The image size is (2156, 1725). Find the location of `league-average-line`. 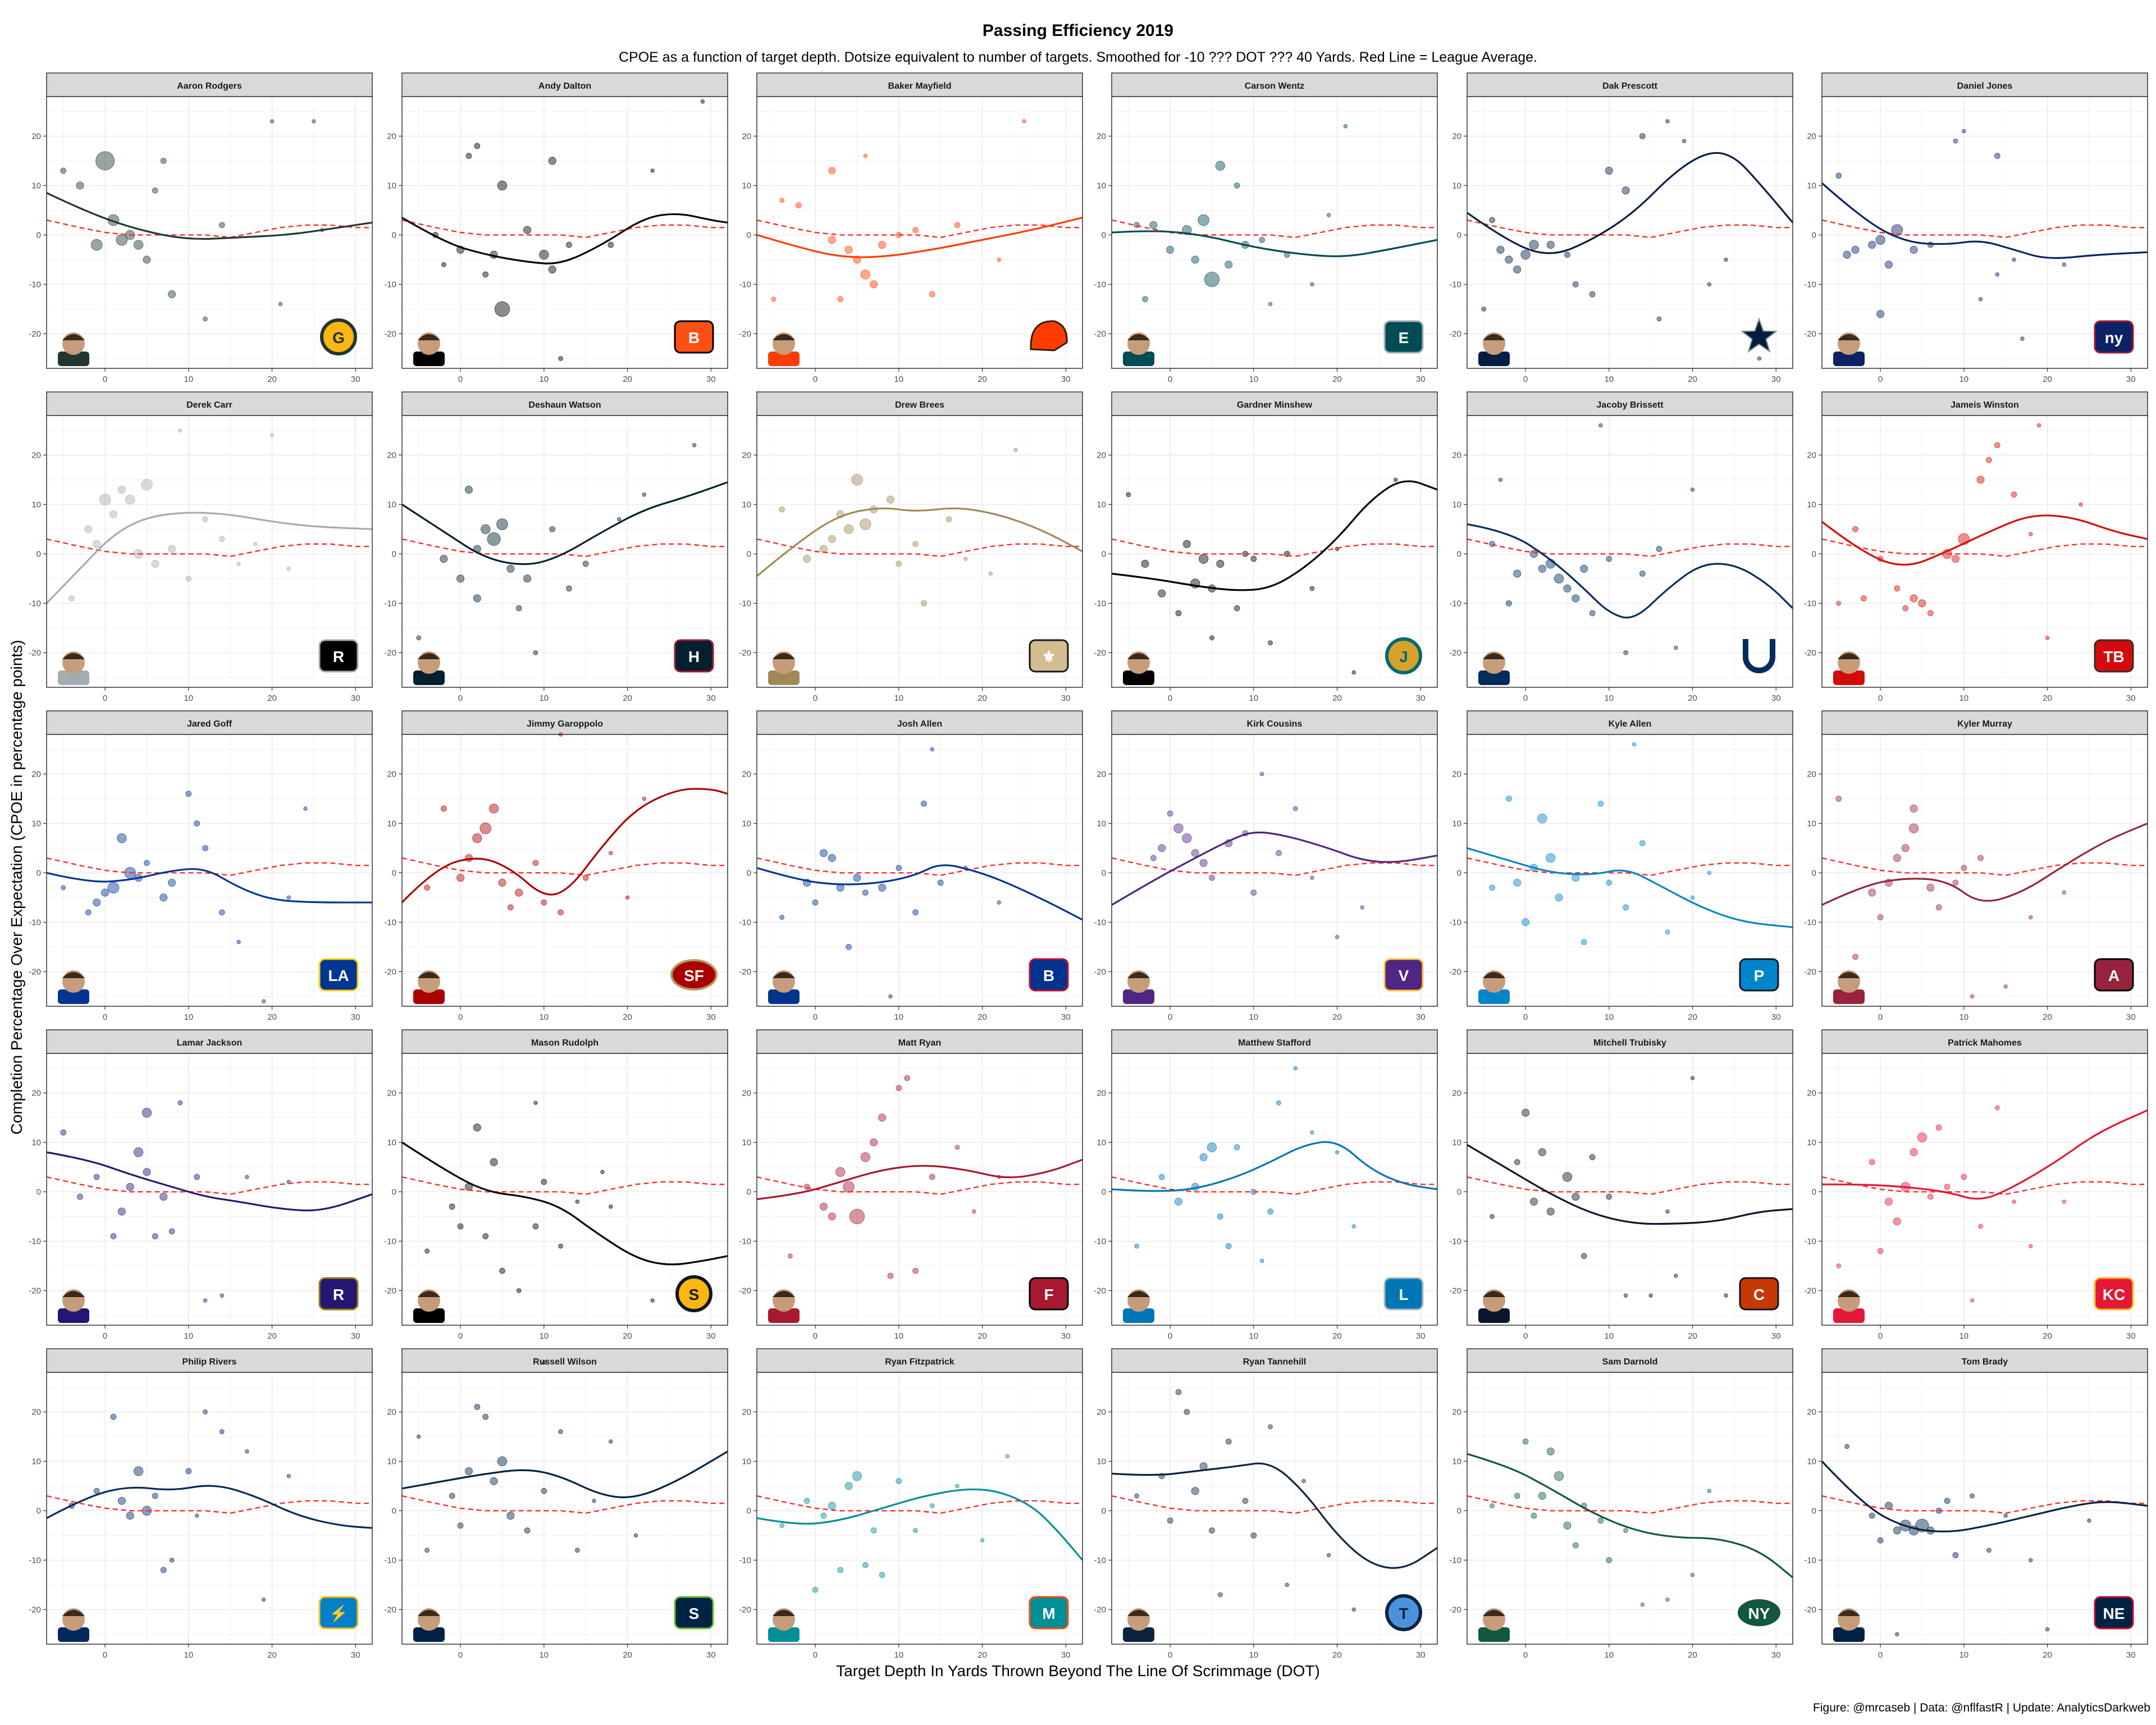

league-average-line is located at coordinates (564, 867).